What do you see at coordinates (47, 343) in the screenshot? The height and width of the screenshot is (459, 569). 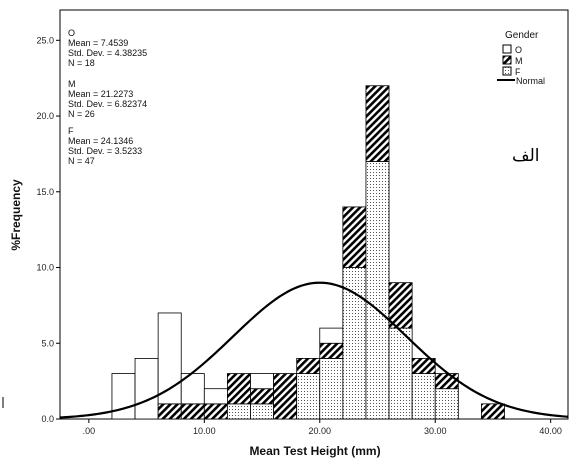 I see `y-tick-label: 5.0` at bounding box center [47, 343].